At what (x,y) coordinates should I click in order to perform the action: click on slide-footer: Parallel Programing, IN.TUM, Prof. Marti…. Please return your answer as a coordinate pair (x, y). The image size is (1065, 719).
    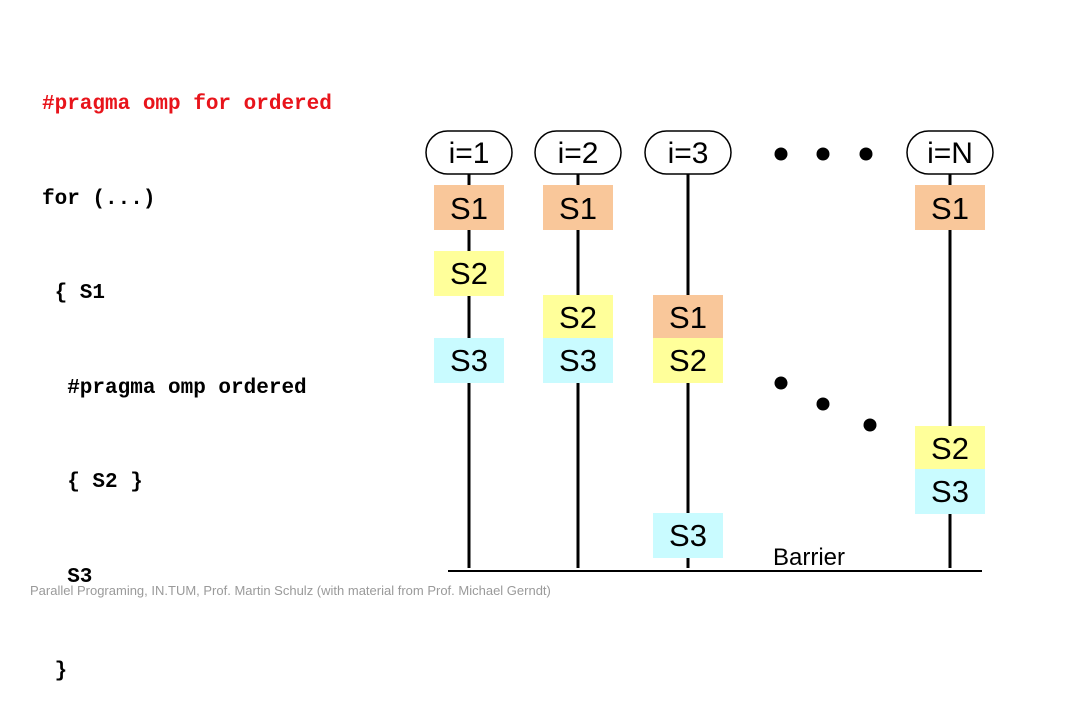
    Looking at the image, I should click on (290, 590).